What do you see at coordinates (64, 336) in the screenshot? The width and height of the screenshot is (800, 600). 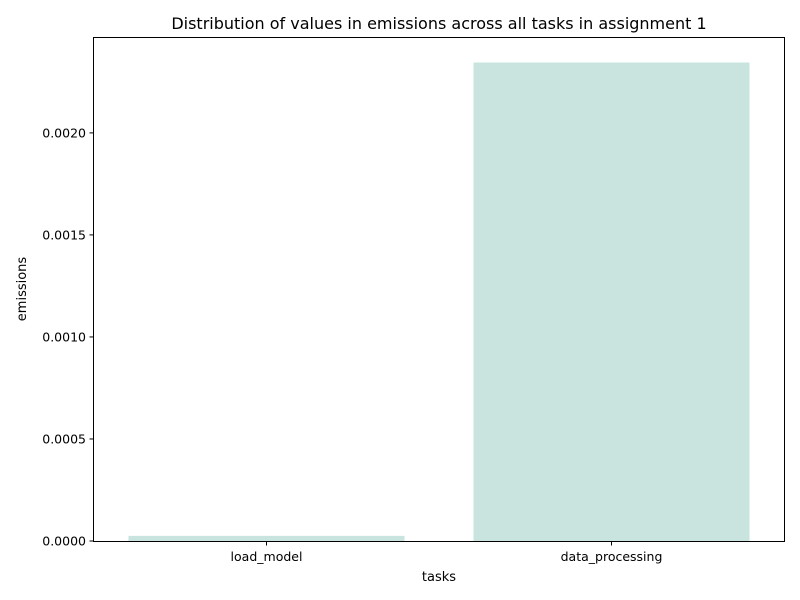 I see `y-tick-label: 0.0010` at bounding box center [64, 336].